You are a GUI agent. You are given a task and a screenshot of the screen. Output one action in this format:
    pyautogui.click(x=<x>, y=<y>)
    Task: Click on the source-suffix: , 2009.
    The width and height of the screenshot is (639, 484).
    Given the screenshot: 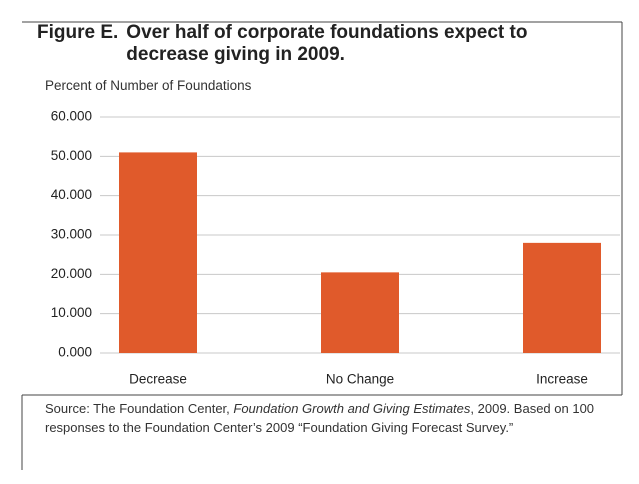 What is the action you would take?
    pyautogui.click(x=490, y=408)
    